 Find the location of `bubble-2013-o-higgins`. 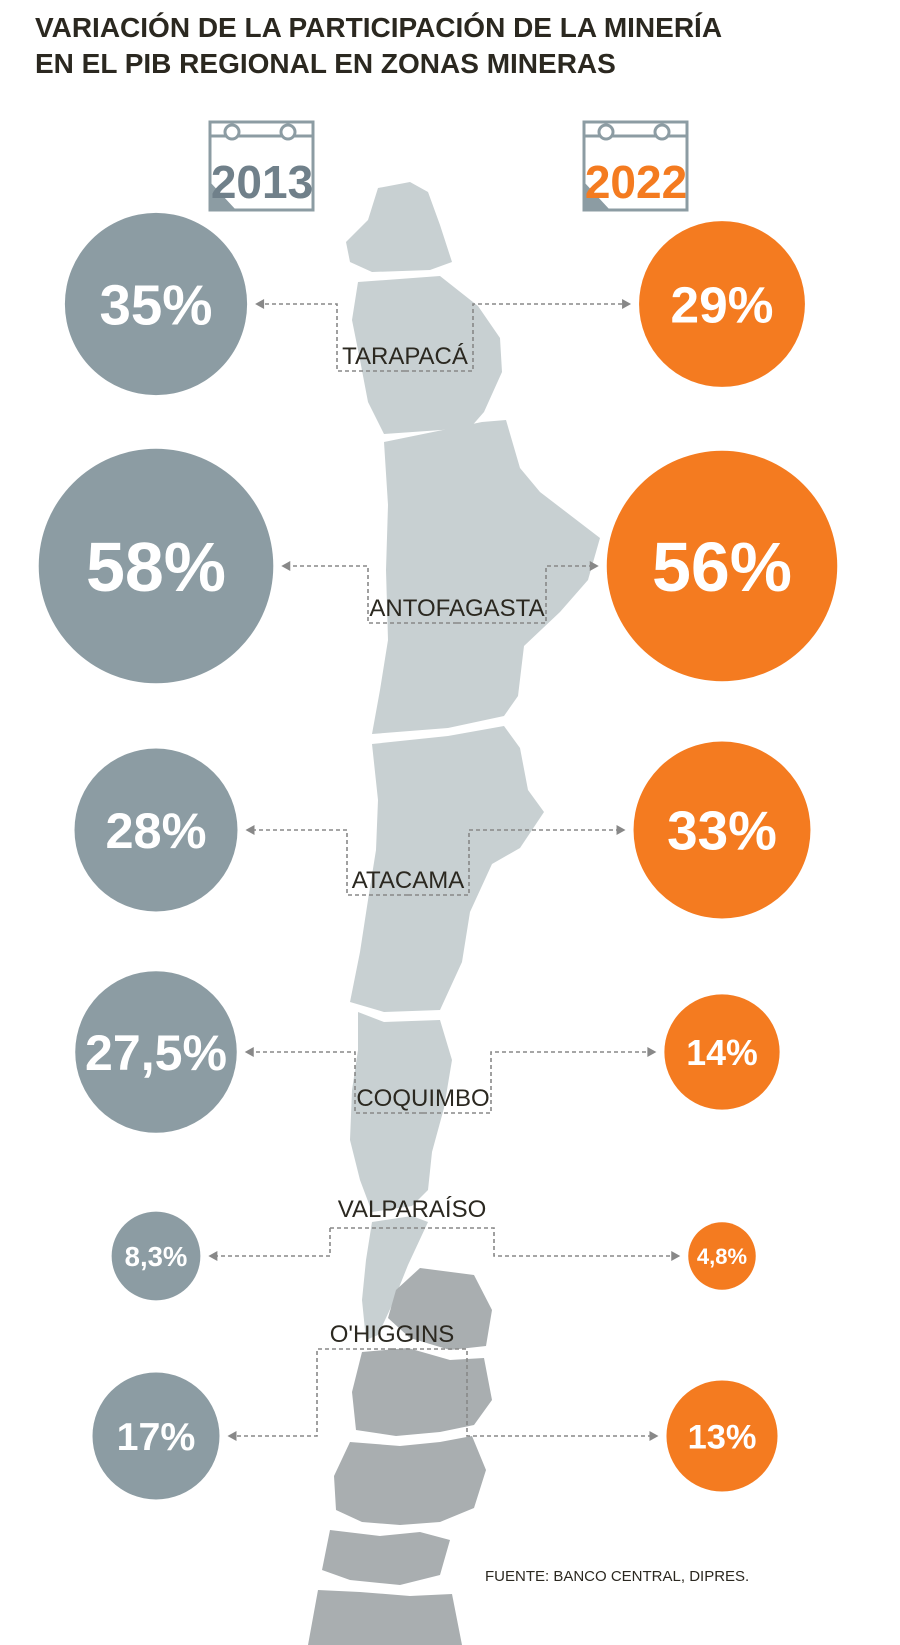

bubble-2013-o-higgins is located at coordinates (156, 1436).